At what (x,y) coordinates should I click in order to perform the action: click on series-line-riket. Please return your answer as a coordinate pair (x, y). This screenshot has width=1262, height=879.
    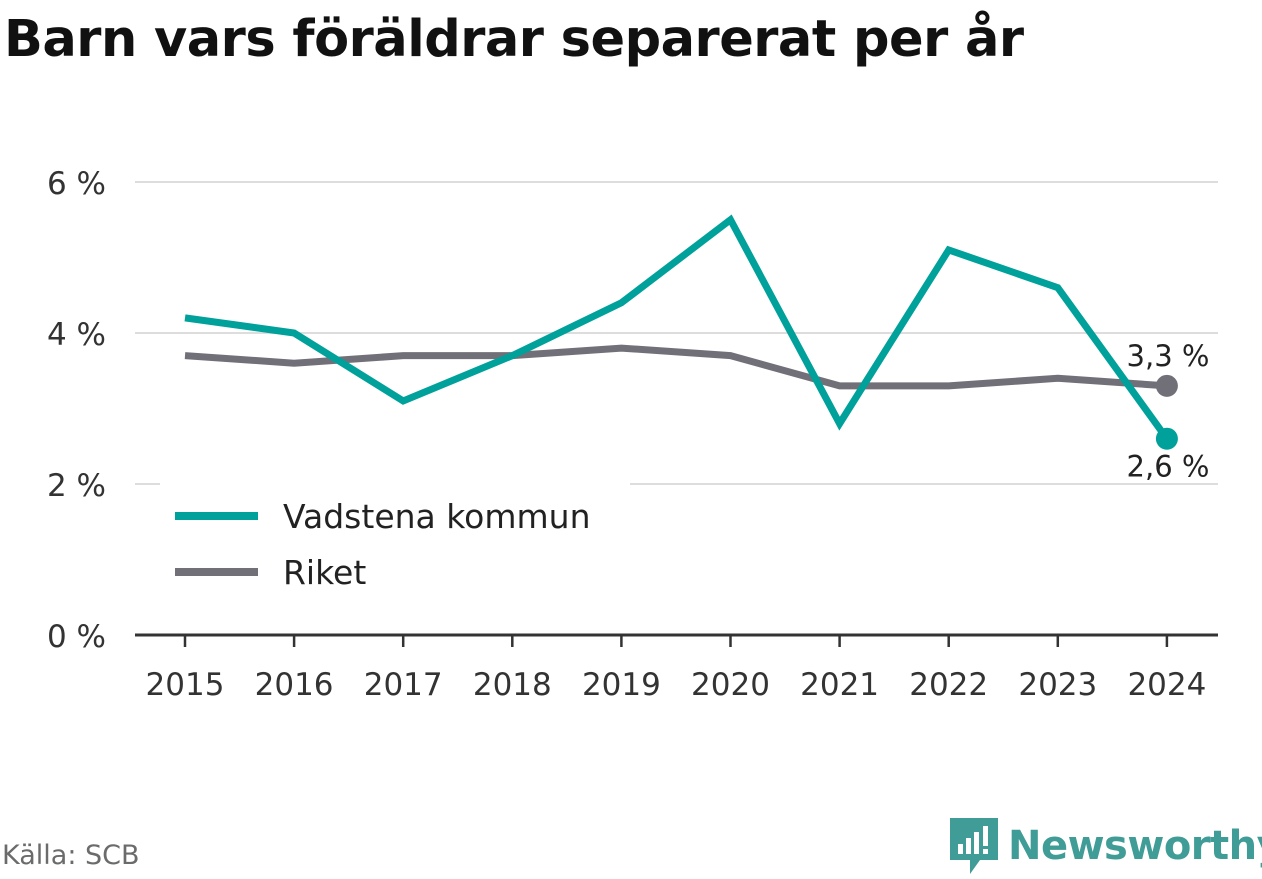
    Looking at the image, I should click on (676, 367).